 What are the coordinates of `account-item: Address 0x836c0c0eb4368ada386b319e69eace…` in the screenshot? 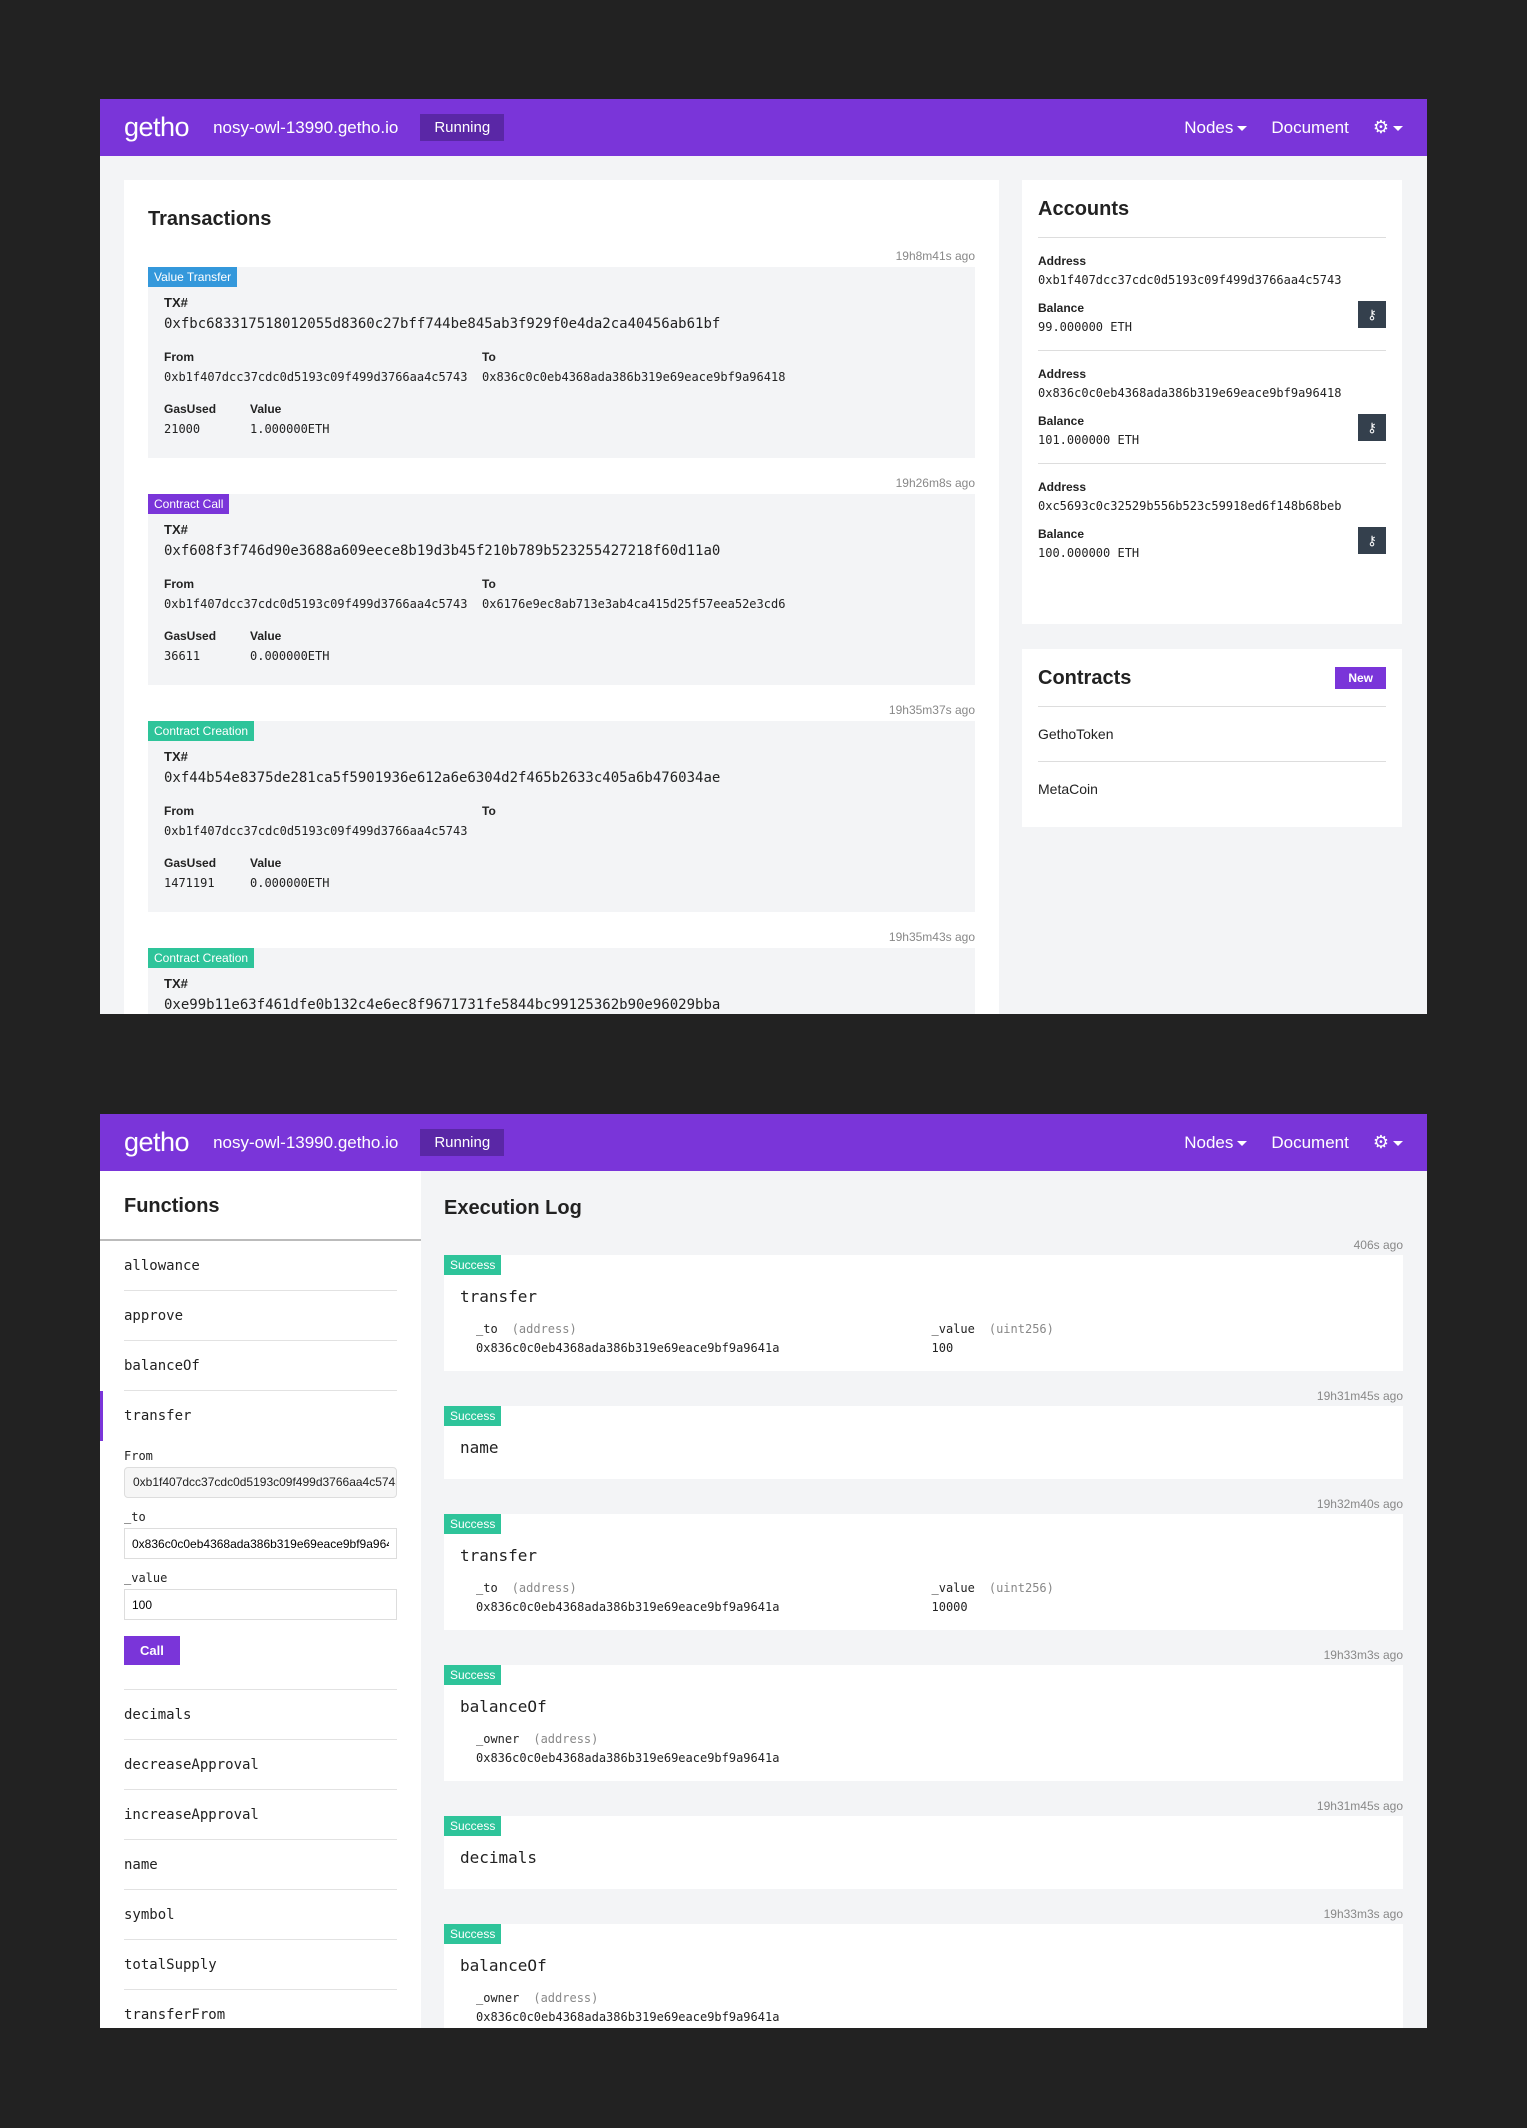 It's located at (1212, 407).